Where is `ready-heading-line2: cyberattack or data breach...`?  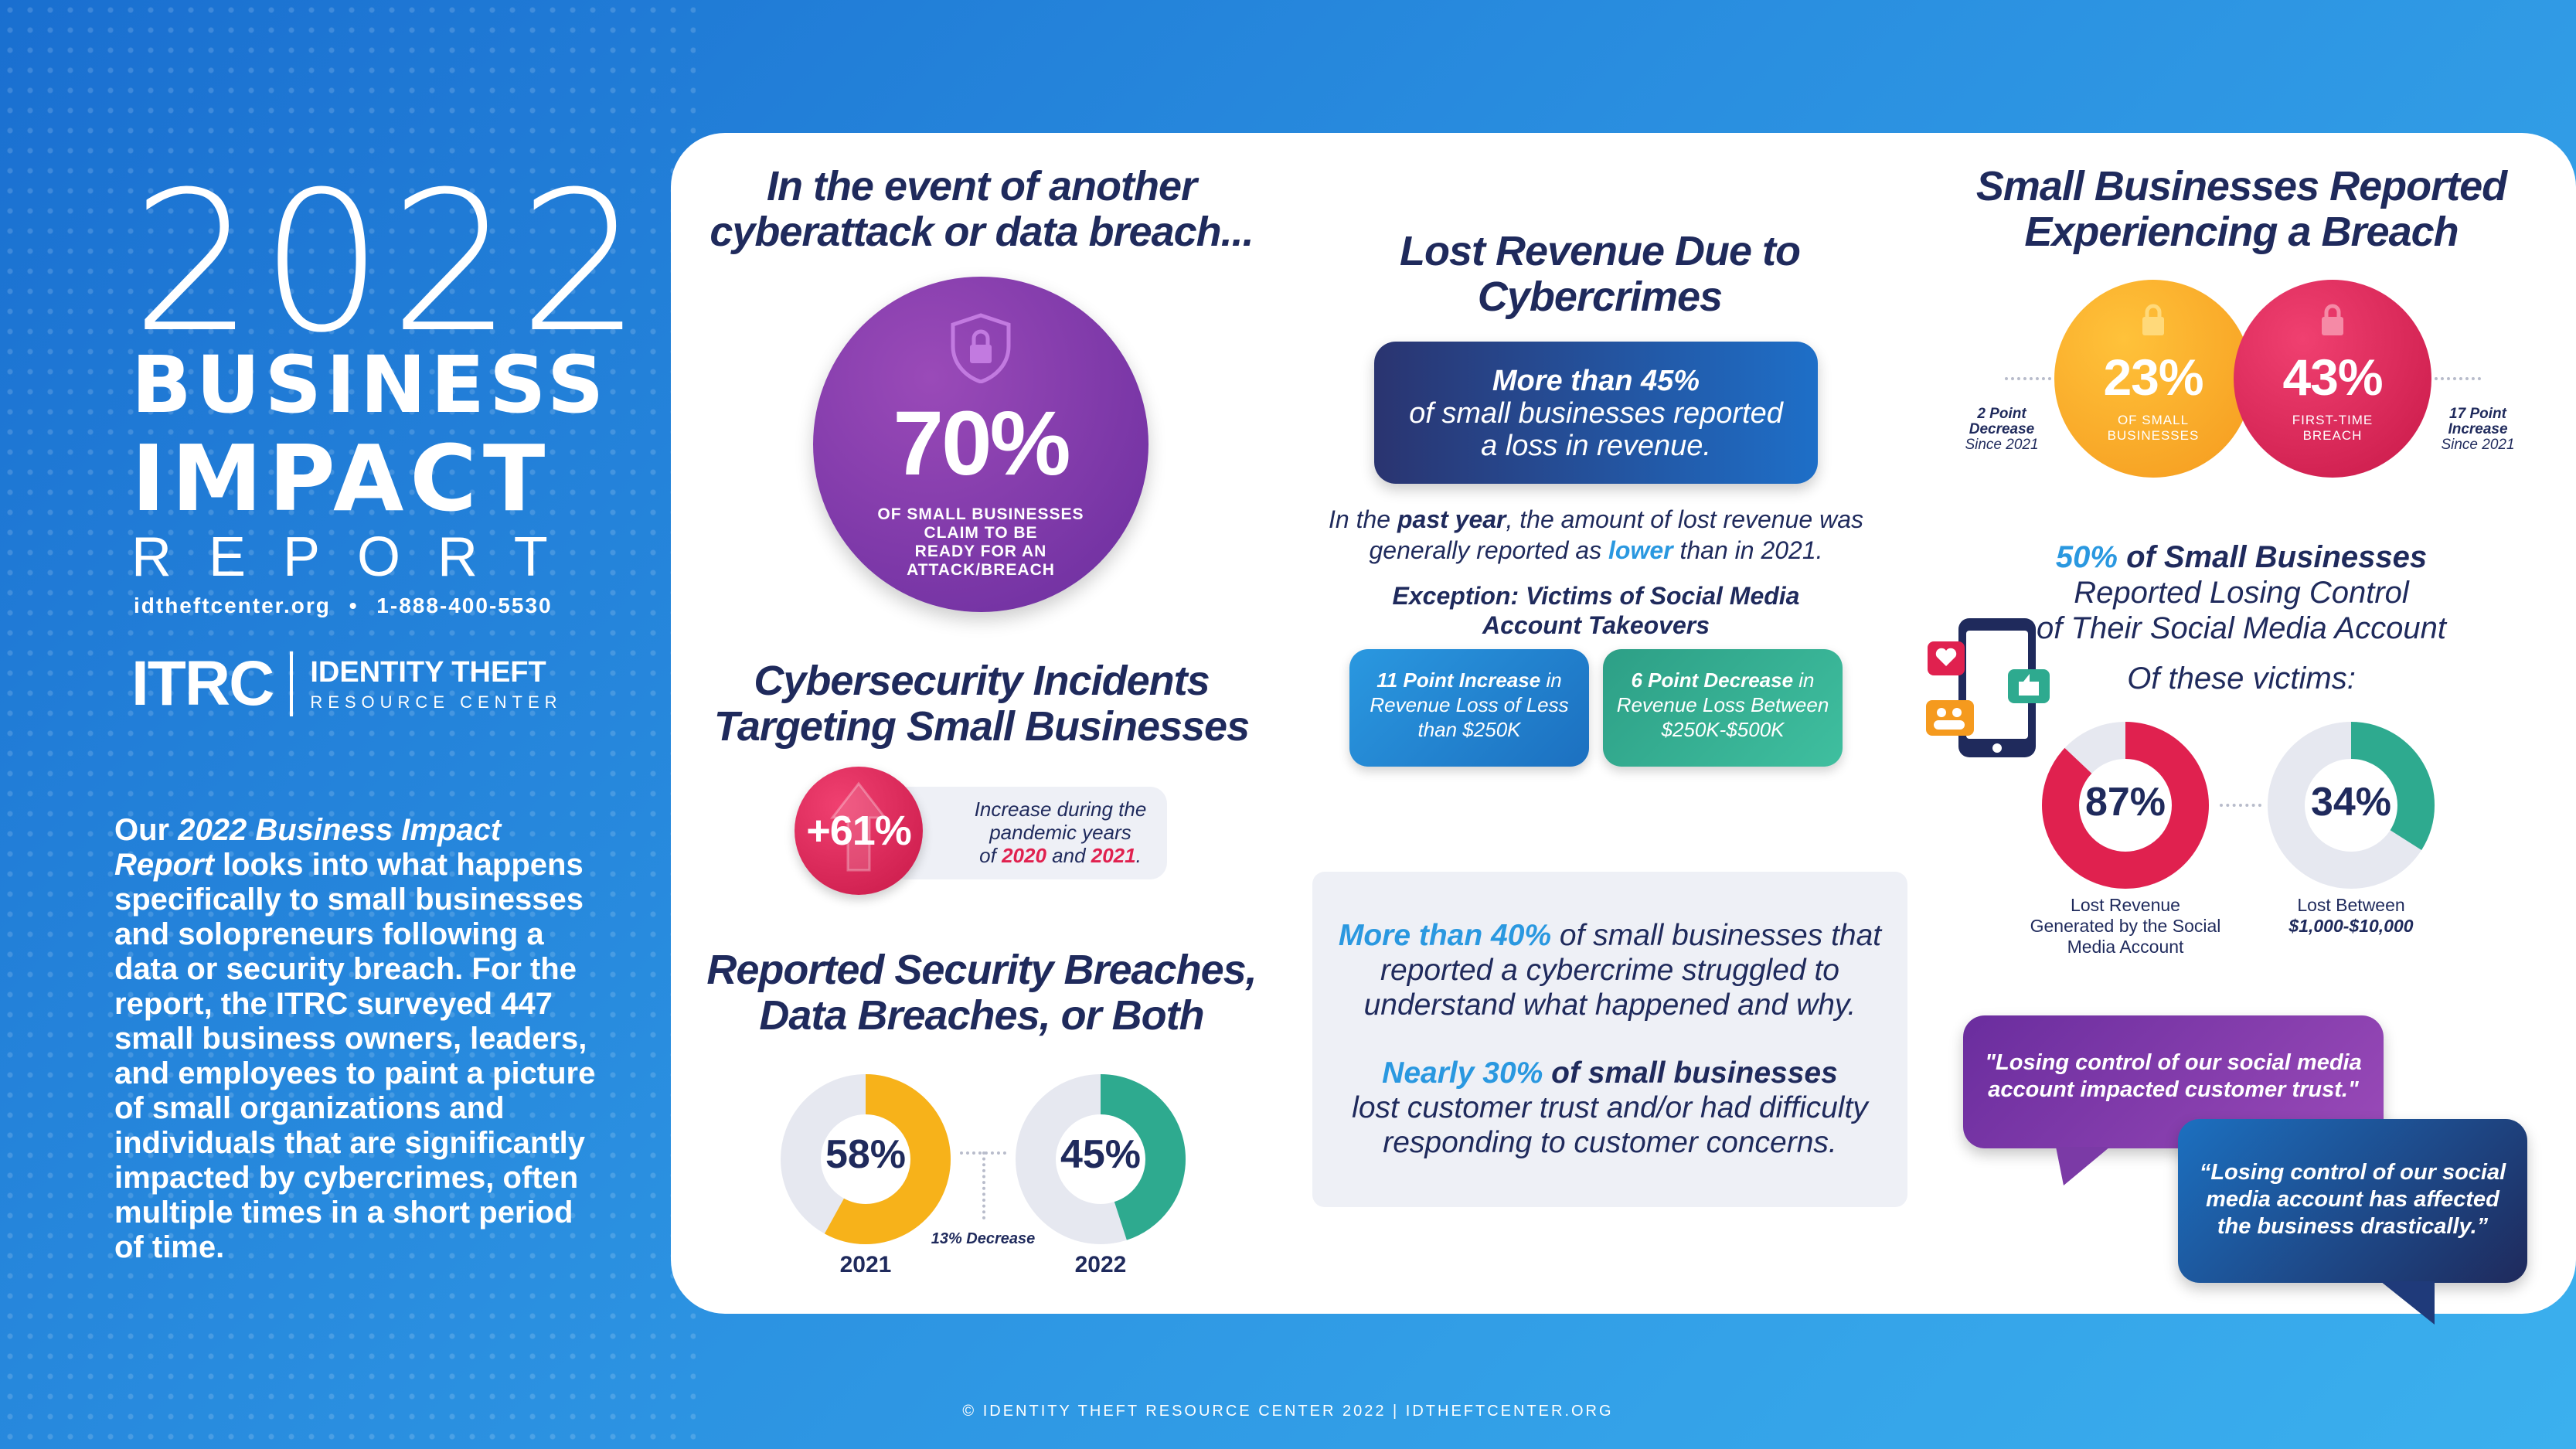 ready-heading-line2: cyberattack or data breach... is located at coordinates (982, 232).